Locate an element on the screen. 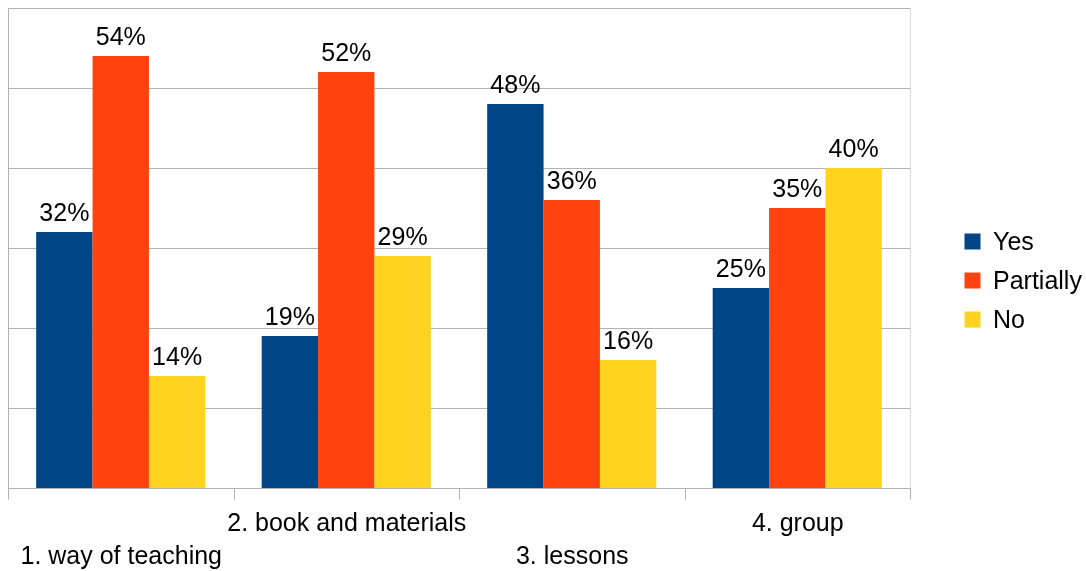  data-label: 14% is located at coordinates (177, 356).